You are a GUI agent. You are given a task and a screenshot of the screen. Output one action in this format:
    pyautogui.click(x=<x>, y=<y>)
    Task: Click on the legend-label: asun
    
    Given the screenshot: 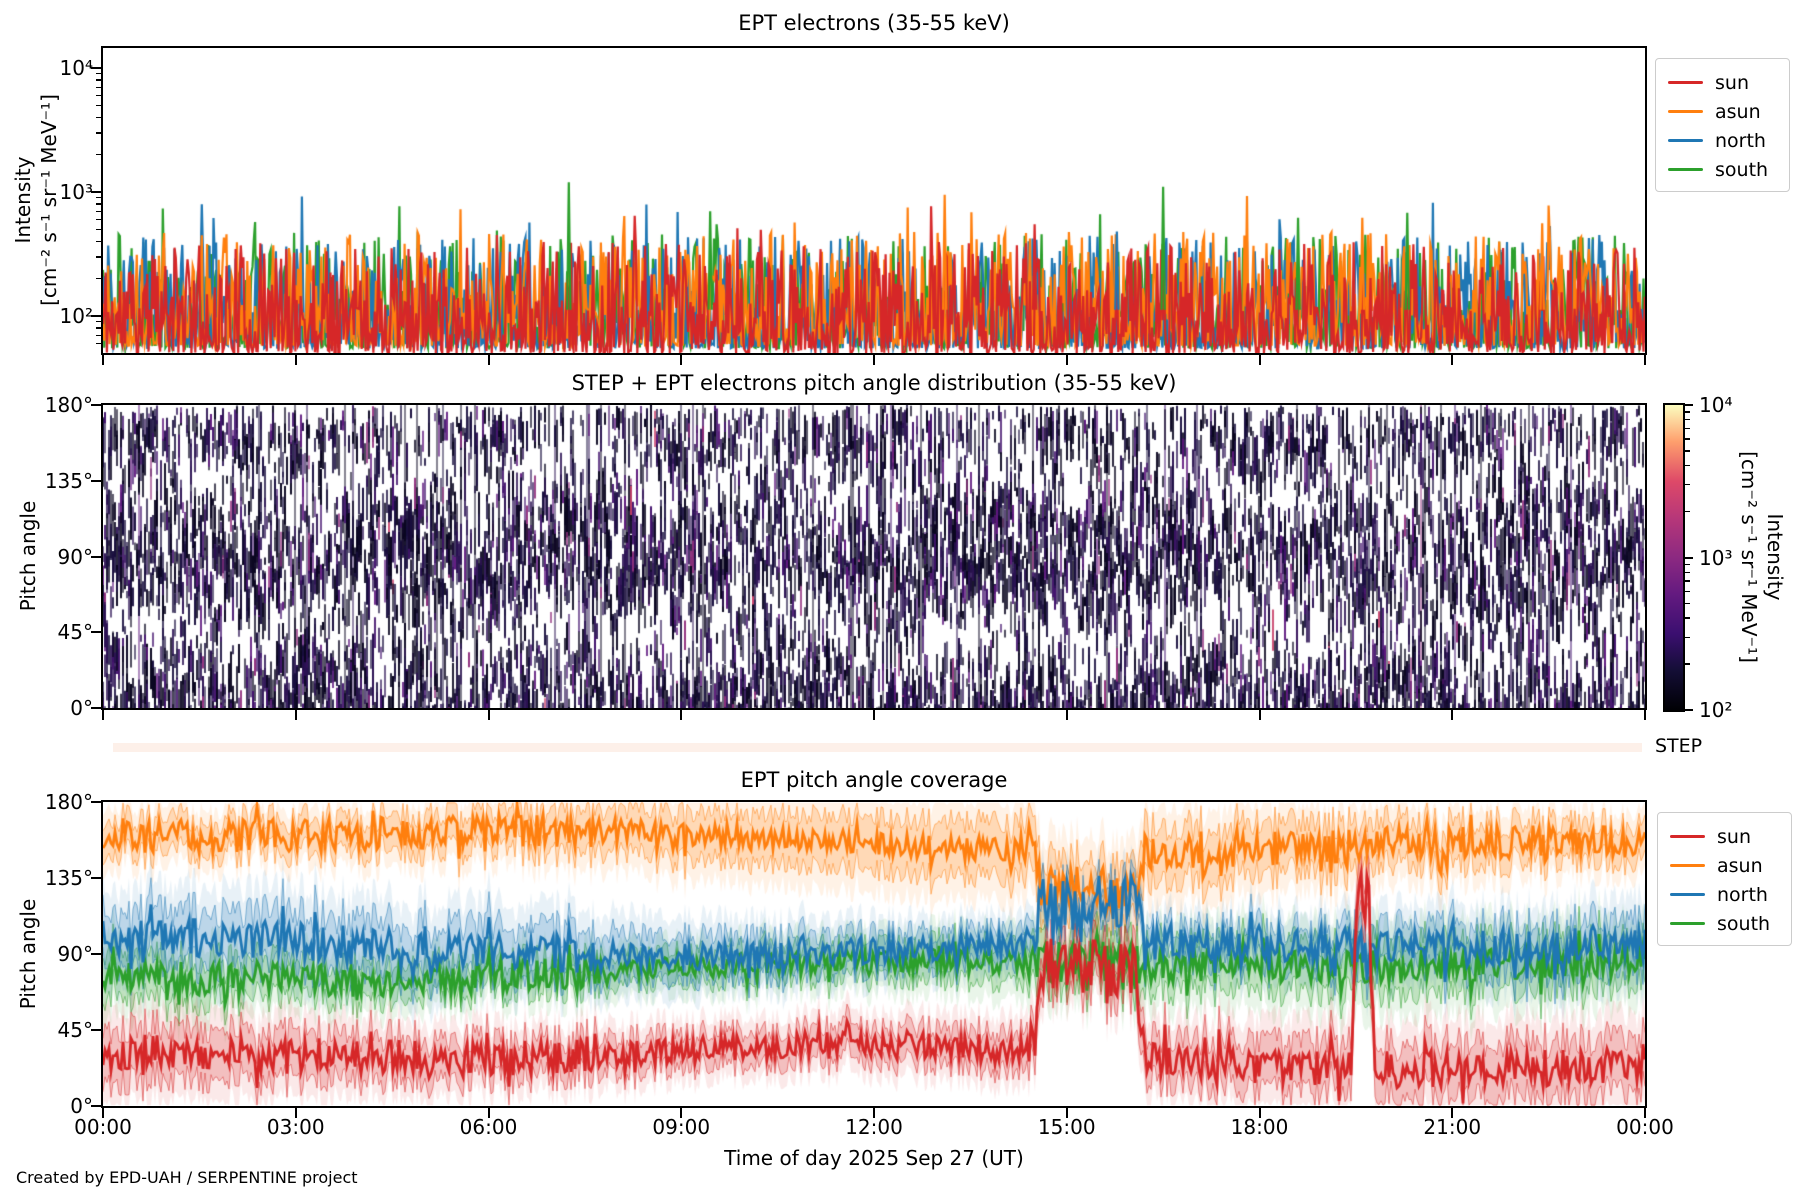 What is the action you would take?
    pyautogui.click(x=1740, y=865)
    